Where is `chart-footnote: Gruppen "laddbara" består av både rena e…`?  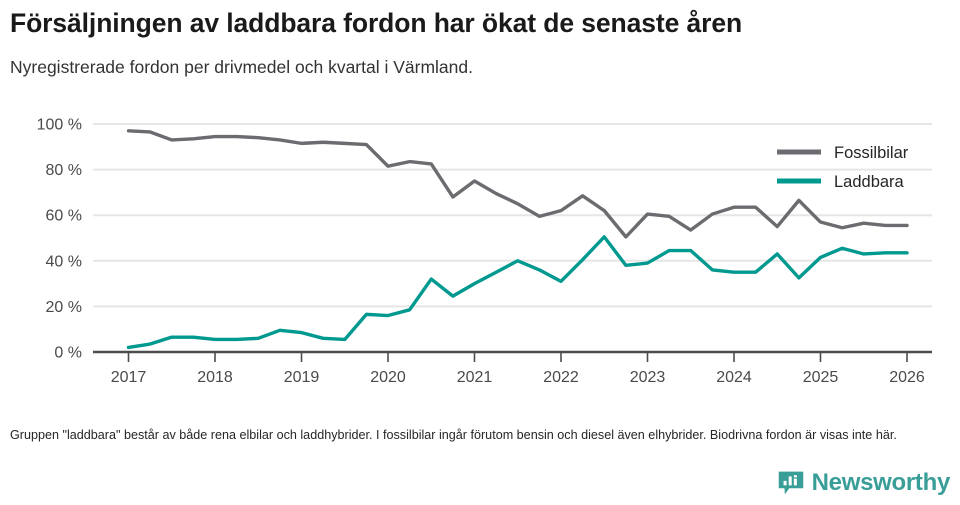 chart-footnote: Gruppen "laddbara" består av både rena e… is located at coordinates (453, 435).